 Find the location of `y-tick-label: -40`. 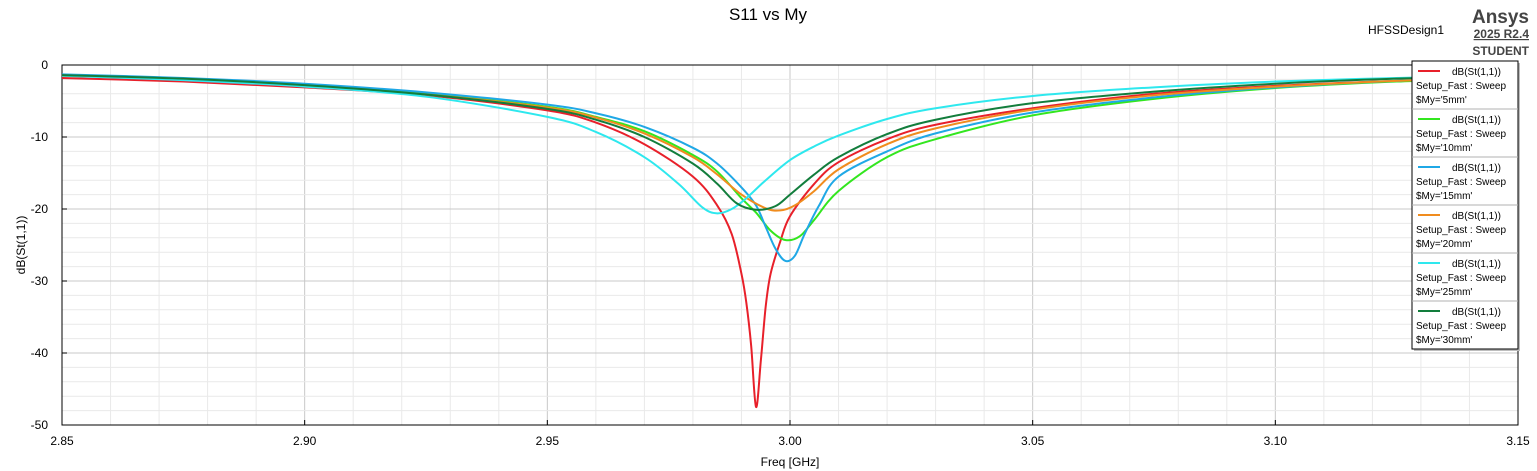

y-tick-label: -40 is located at coordinates (40, 353).